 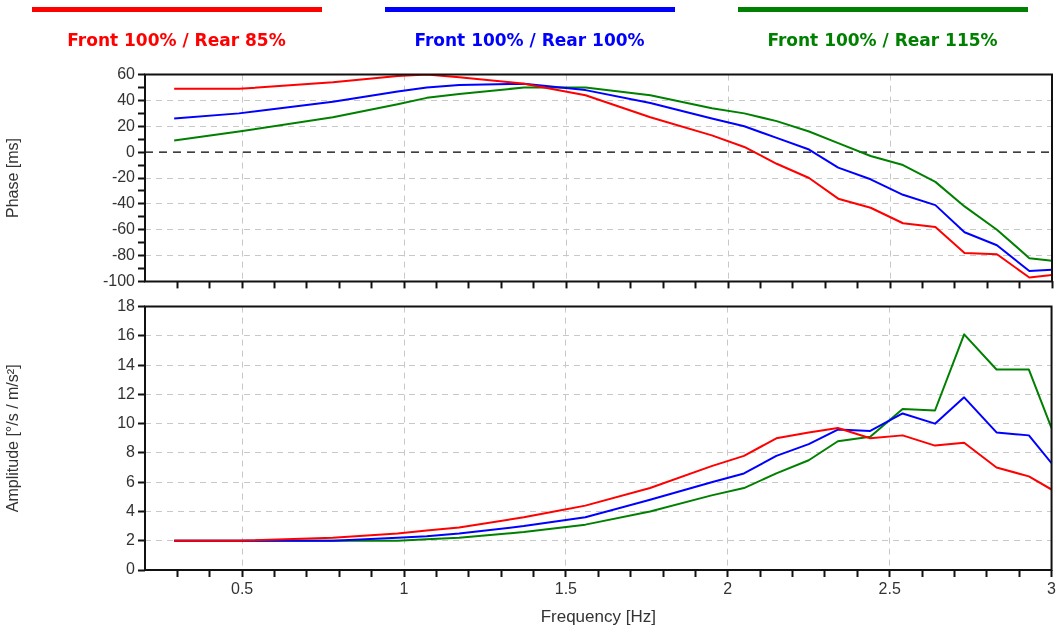 I want to click on y-tick-label: 4, so click(x=131, y=510).